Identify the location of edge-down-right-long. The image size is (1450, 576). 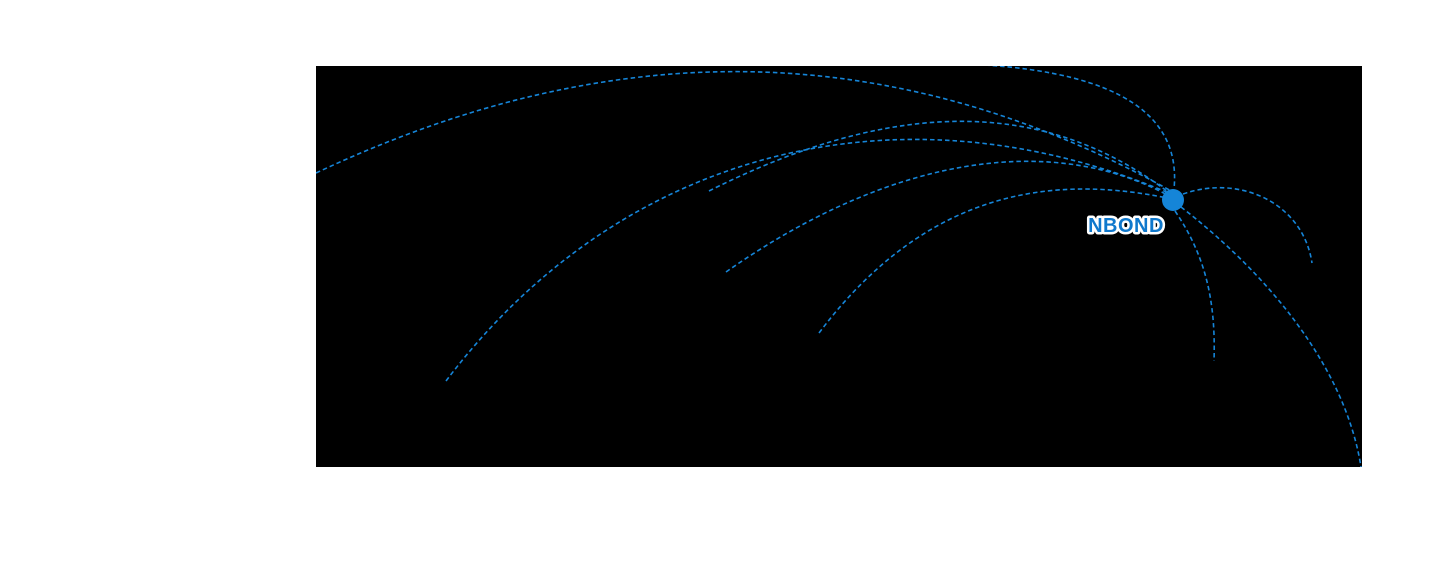
(1271, 336).